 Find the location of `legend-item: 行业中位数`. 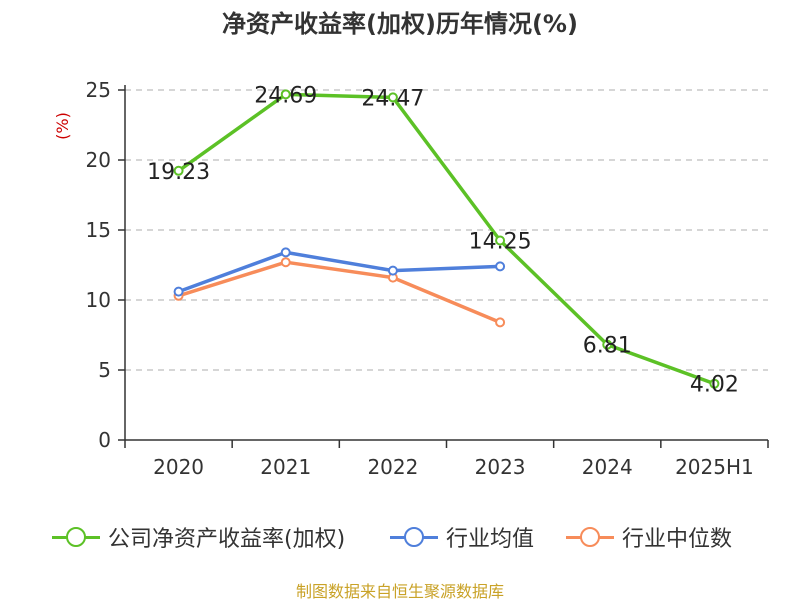

legend-item: 行业中位数 is located at coordinates (649, 537).